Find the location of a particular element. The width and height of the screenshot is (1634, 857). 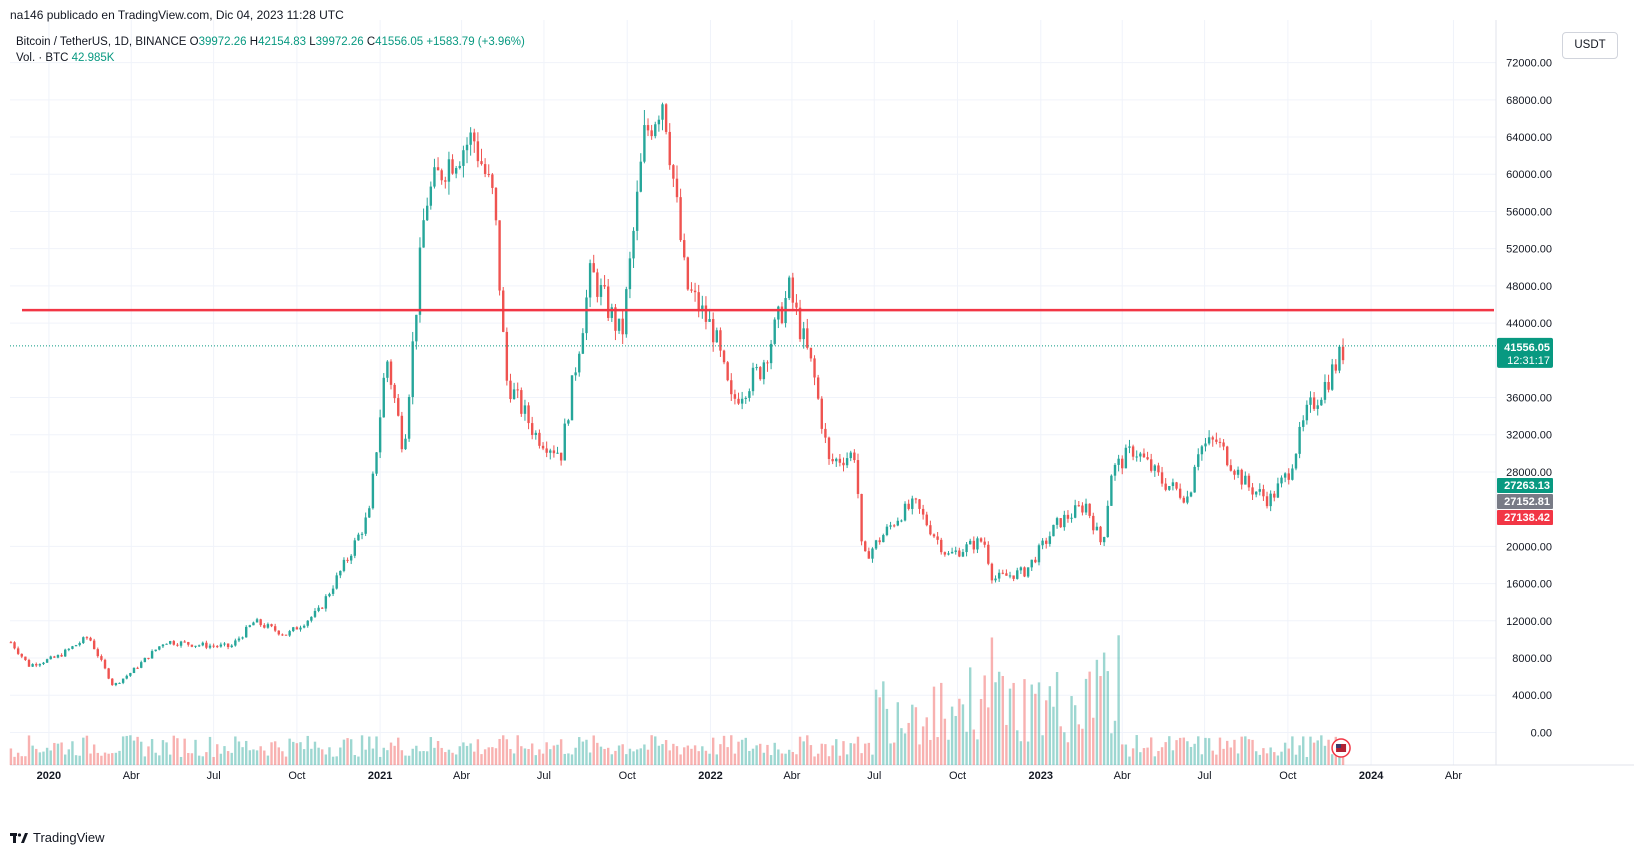

price-badge is located at coordinates (1525, 517).